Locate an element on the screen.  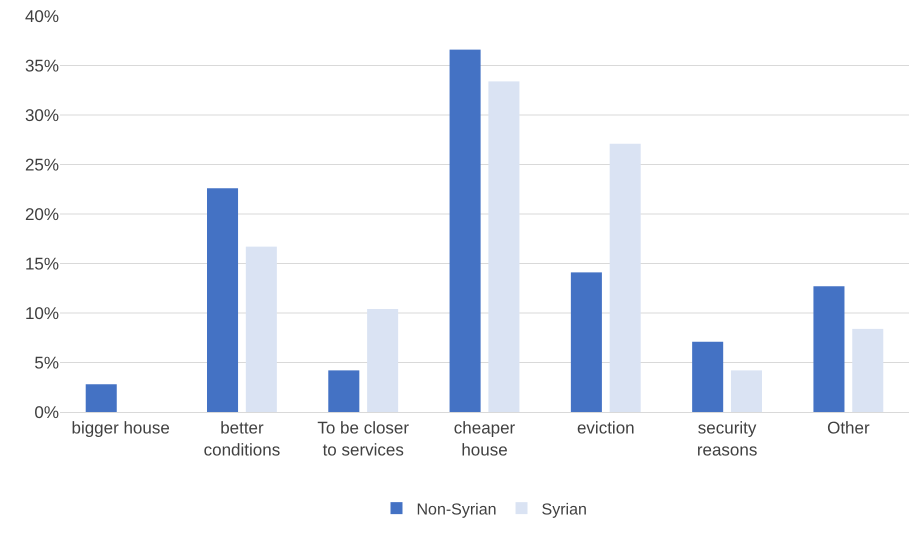
x-tick-label: eviction is located at coordinates (605, 428).